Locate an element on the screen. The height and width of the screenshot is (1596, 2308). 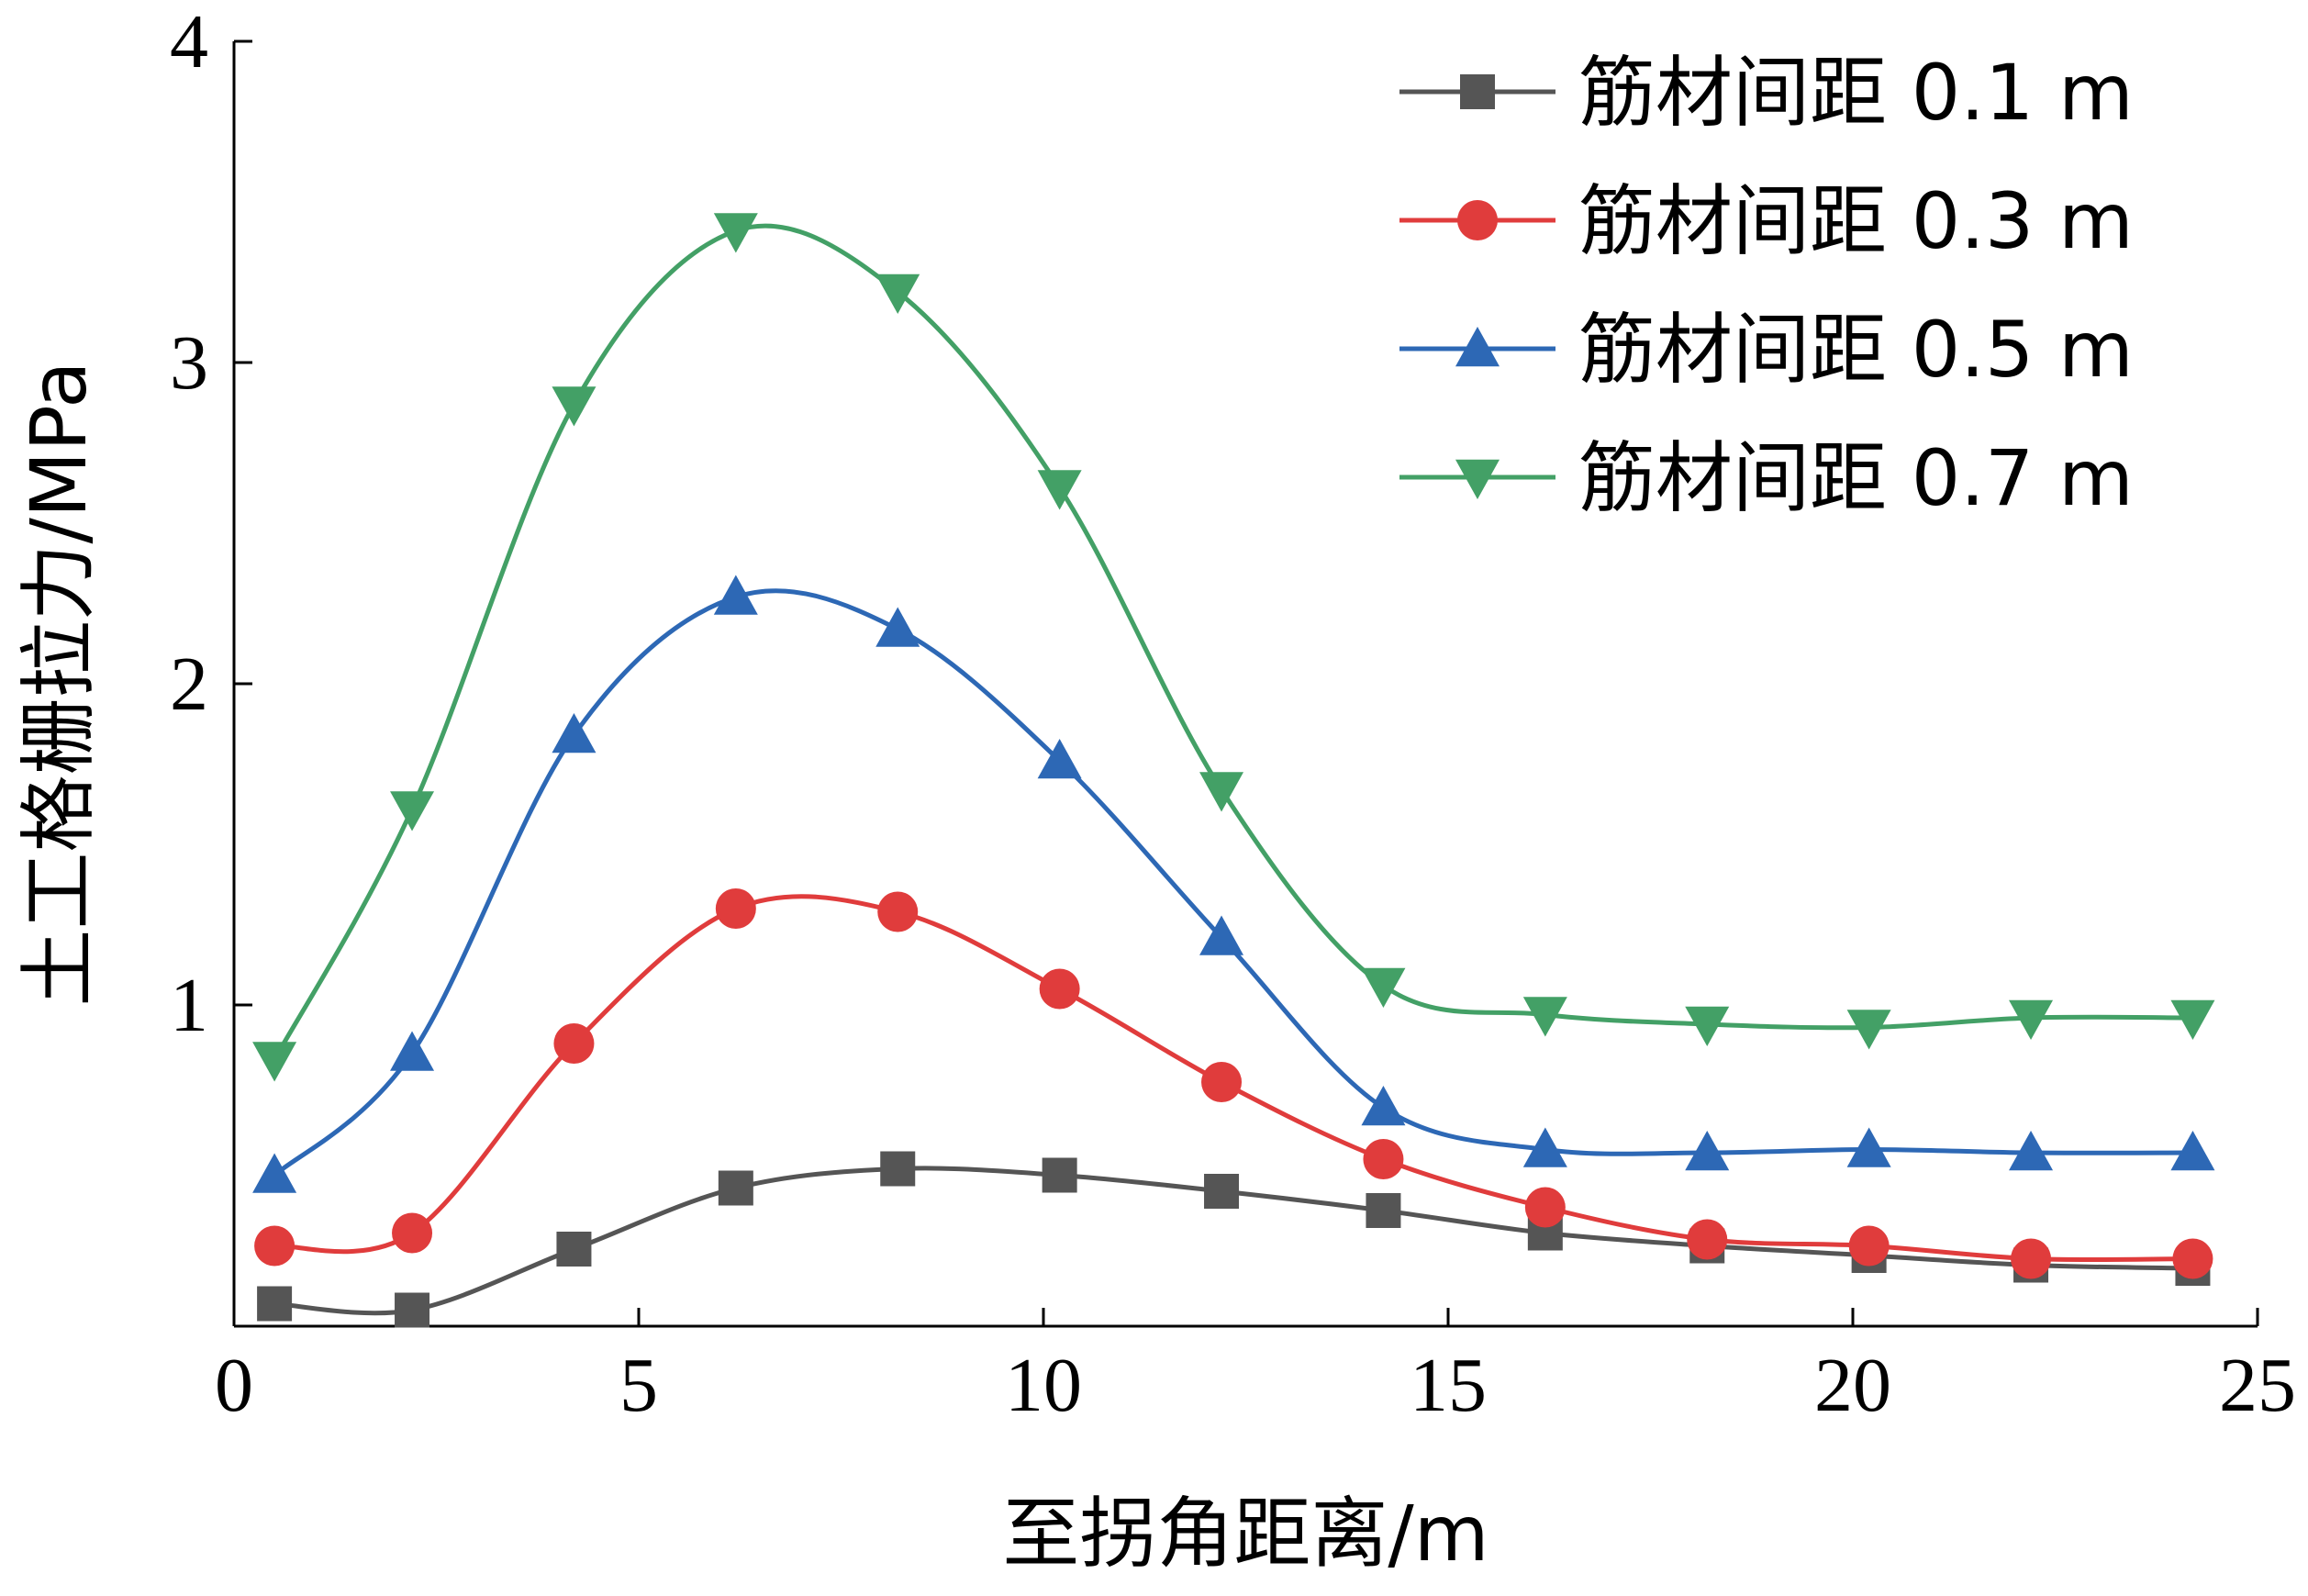
y-tick-label: 1 is located at coordinates (189, 1005).